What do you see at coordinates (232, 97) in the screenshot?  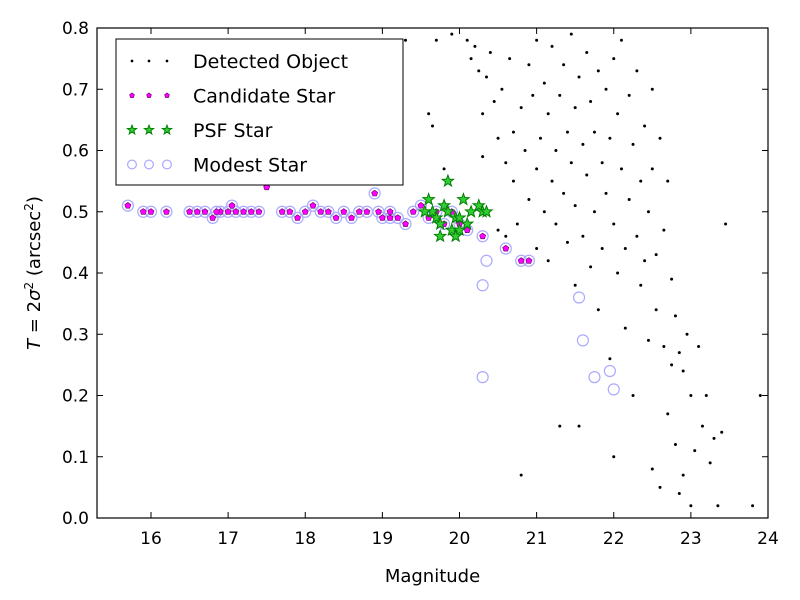 I see `legend-entry: Candidate Star` at bounding box center [232, 97].